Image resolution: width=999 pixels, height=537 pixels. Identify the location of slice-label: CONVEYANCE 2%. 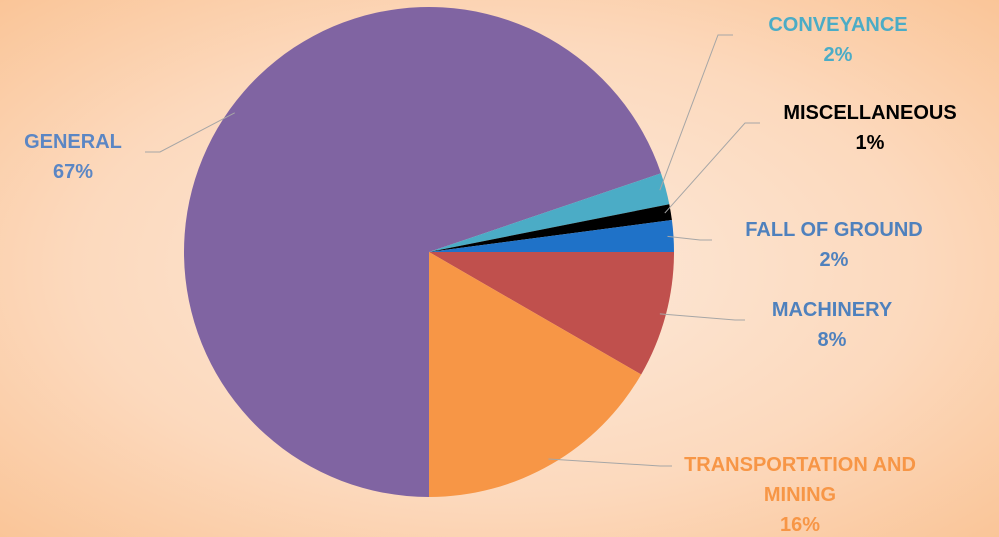
(838, 40).